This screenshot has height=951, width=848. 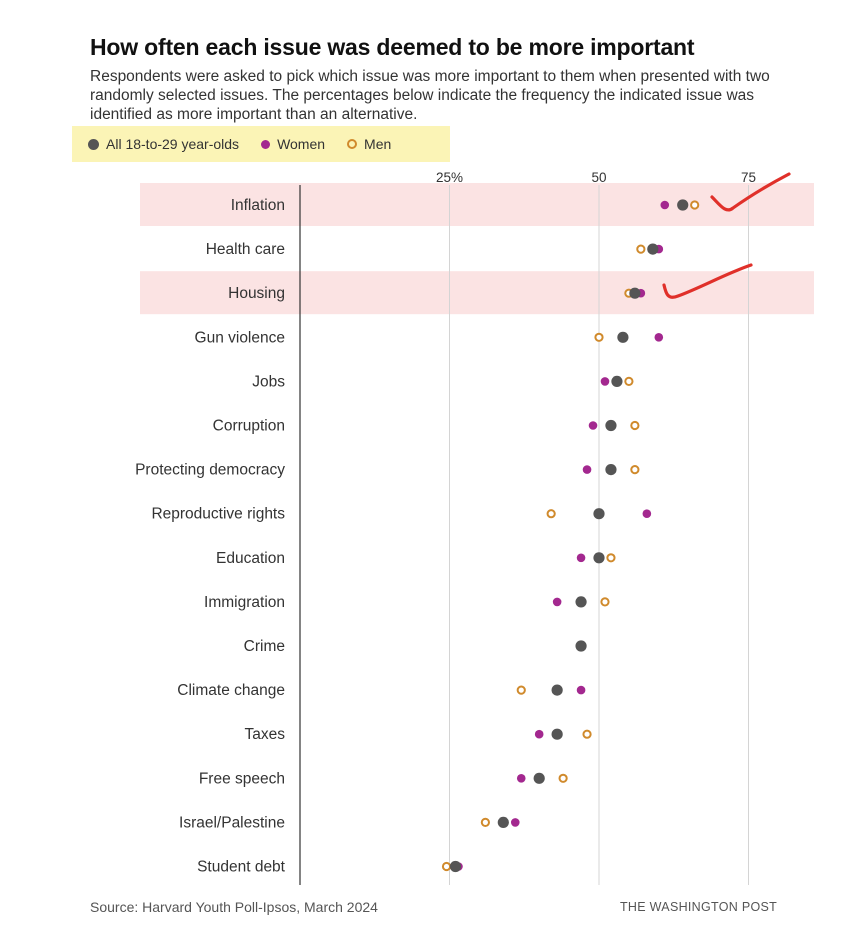 What do you see at coordinates (610, 469) in the screenshot?
I see `point-all-protecting-democracy` at bounding box center [610, 469].